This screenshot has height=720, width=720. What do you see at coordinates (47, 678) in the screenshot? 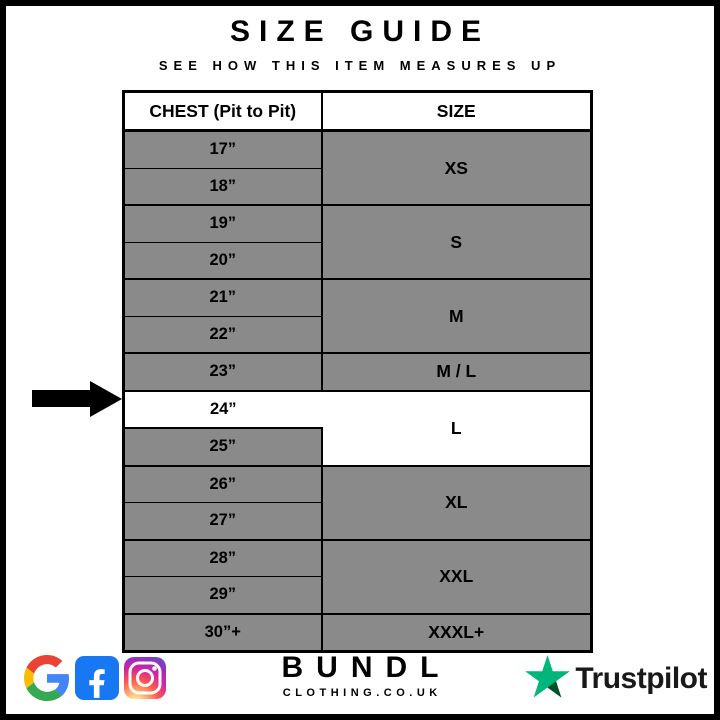
I see `google-icon` at bounding box center [47, 678].